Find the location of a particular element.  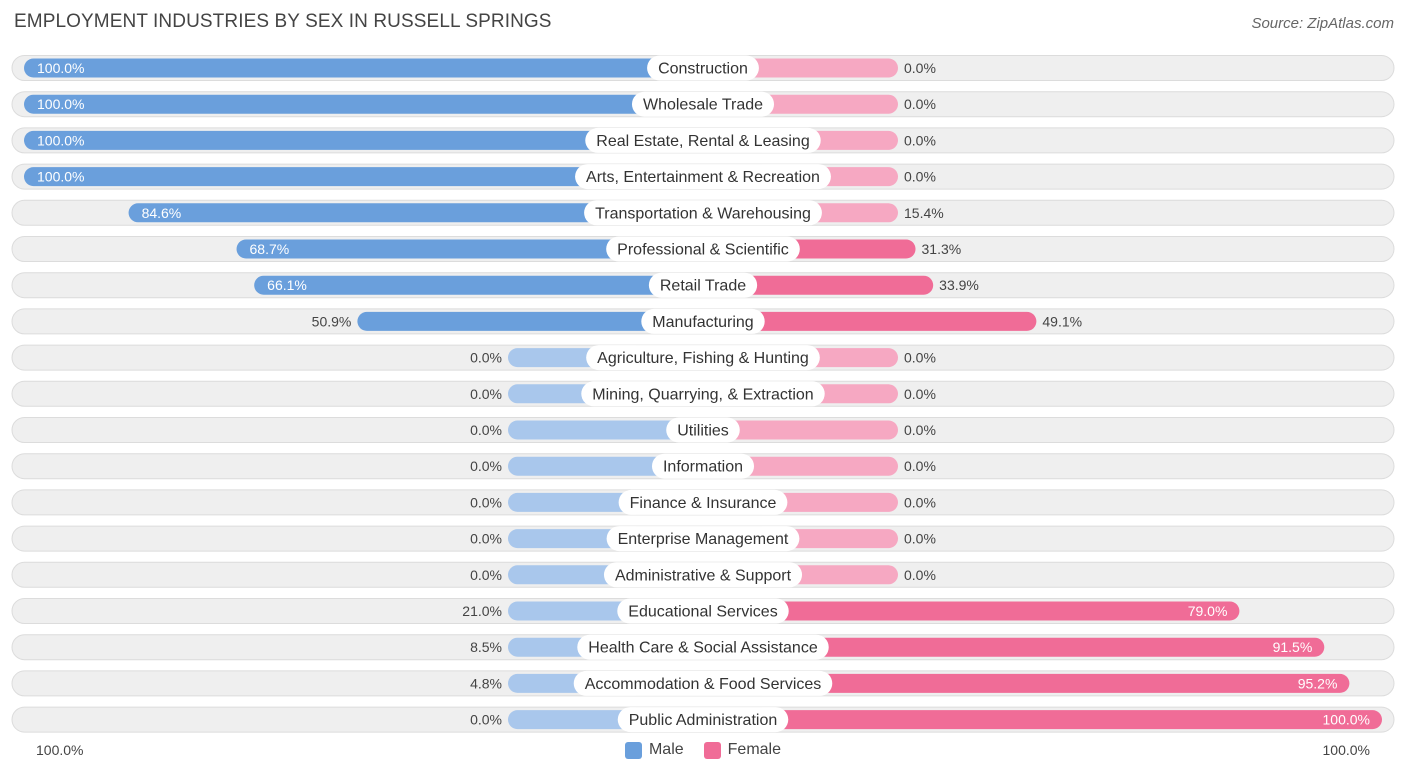

category-label: Manufacturing is located at coordinates (702, 322).